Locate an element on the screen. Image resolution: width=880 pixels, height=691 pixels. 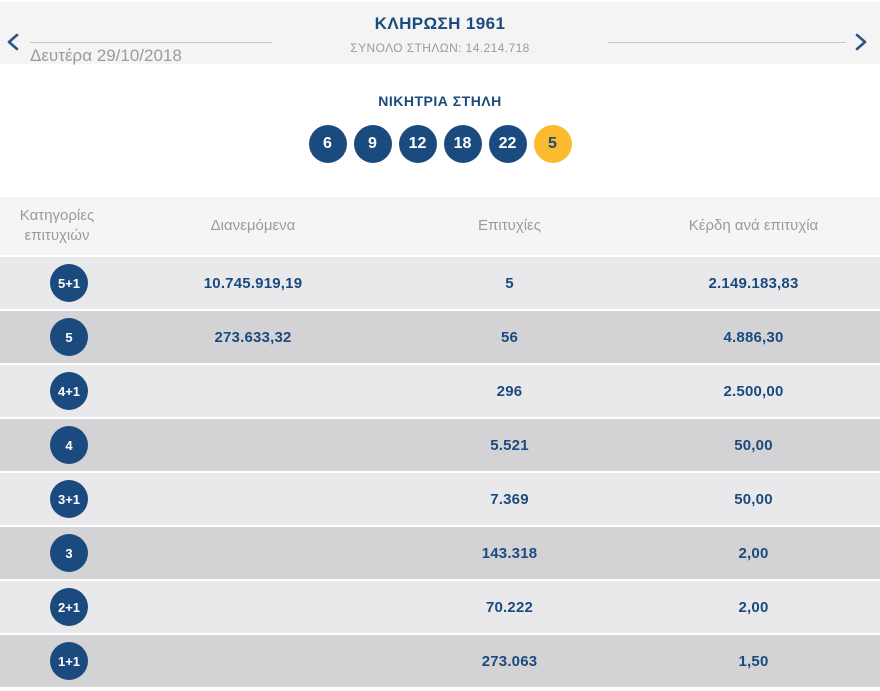
category-badge: 4 is located at coordinates (69, 445).